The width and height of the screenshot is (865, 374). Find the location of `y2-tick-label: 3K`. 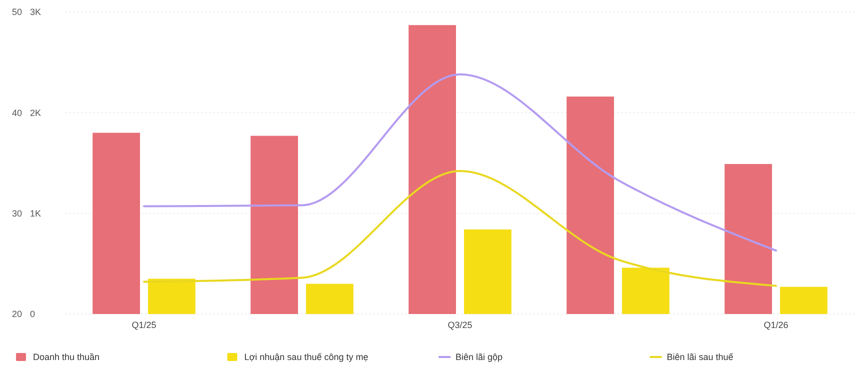

y2-tick-label: 3K is located at coordinates (36, 12).